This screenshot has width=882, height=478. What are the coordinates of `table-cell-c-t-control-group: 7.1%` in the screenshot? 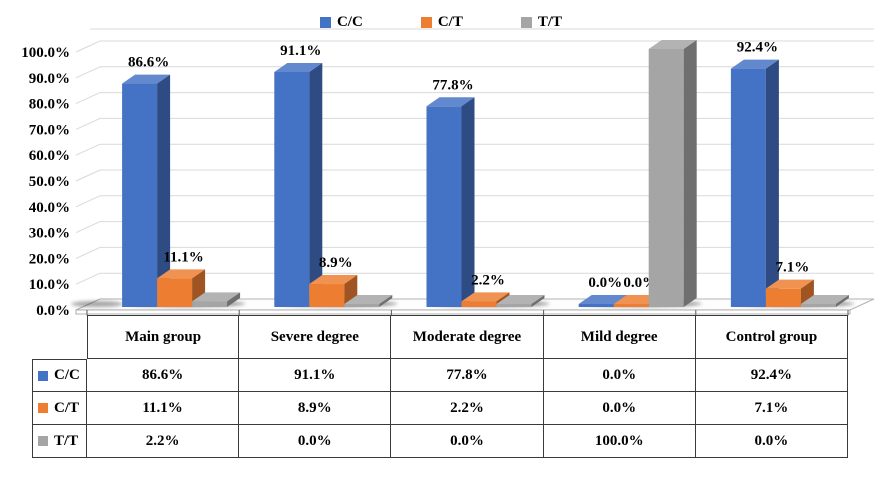 It's located at (771, 408).